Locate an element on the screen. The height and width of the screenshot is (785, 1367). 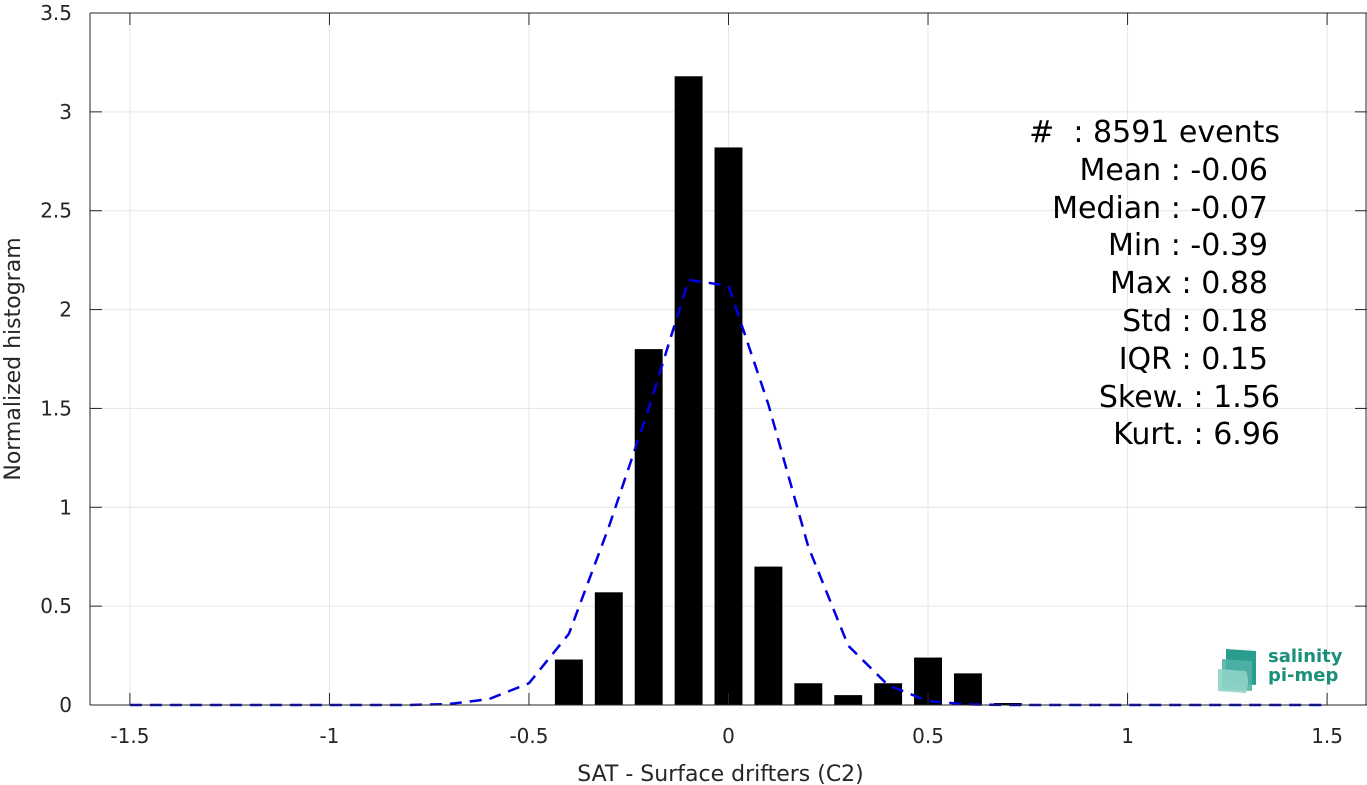
x-tick-label-6: 1.5 is located at coordinates (1327, 736).